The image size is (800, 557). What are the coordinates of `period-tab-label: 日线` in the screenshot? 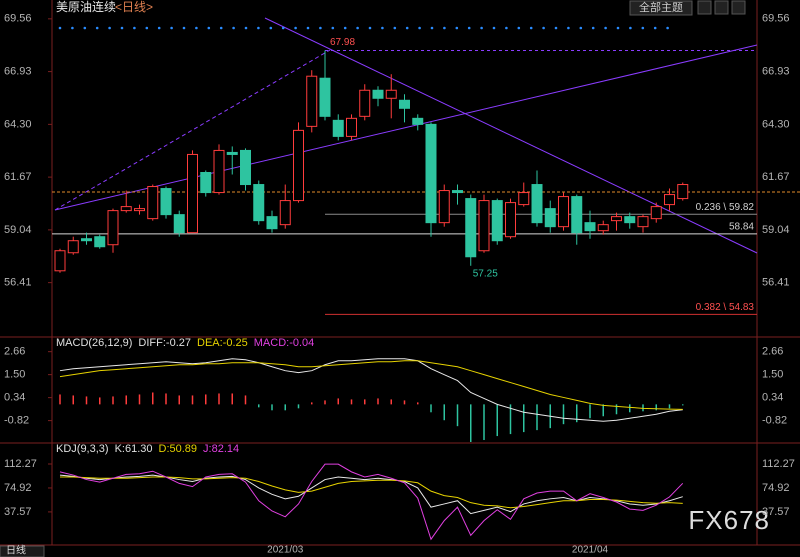 It's located at (16, 550).